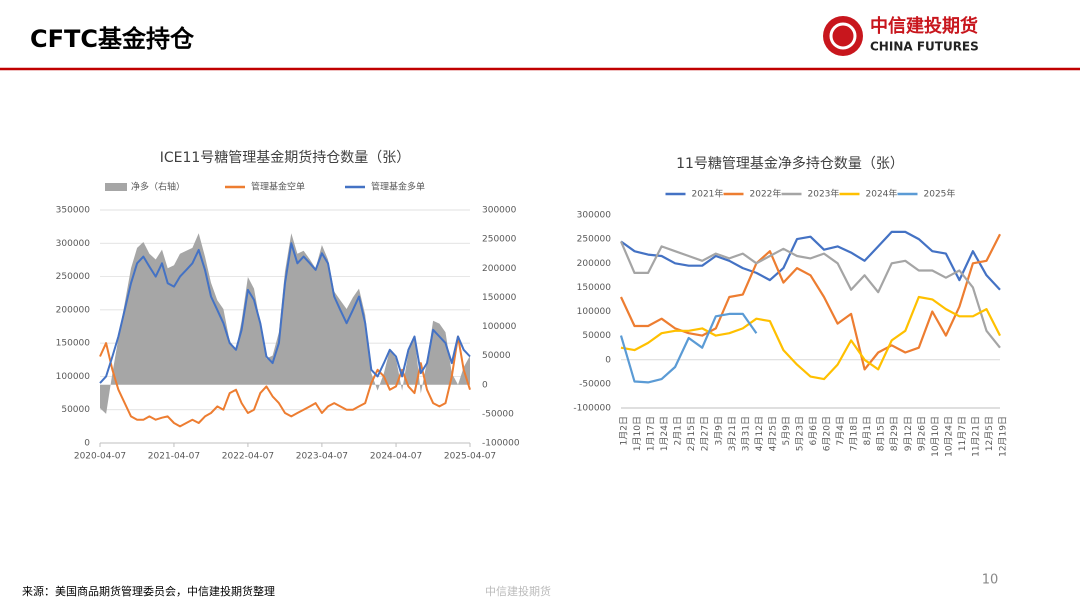  I want to click on x-tick-label: 2023-04-07, so click(322, 457).